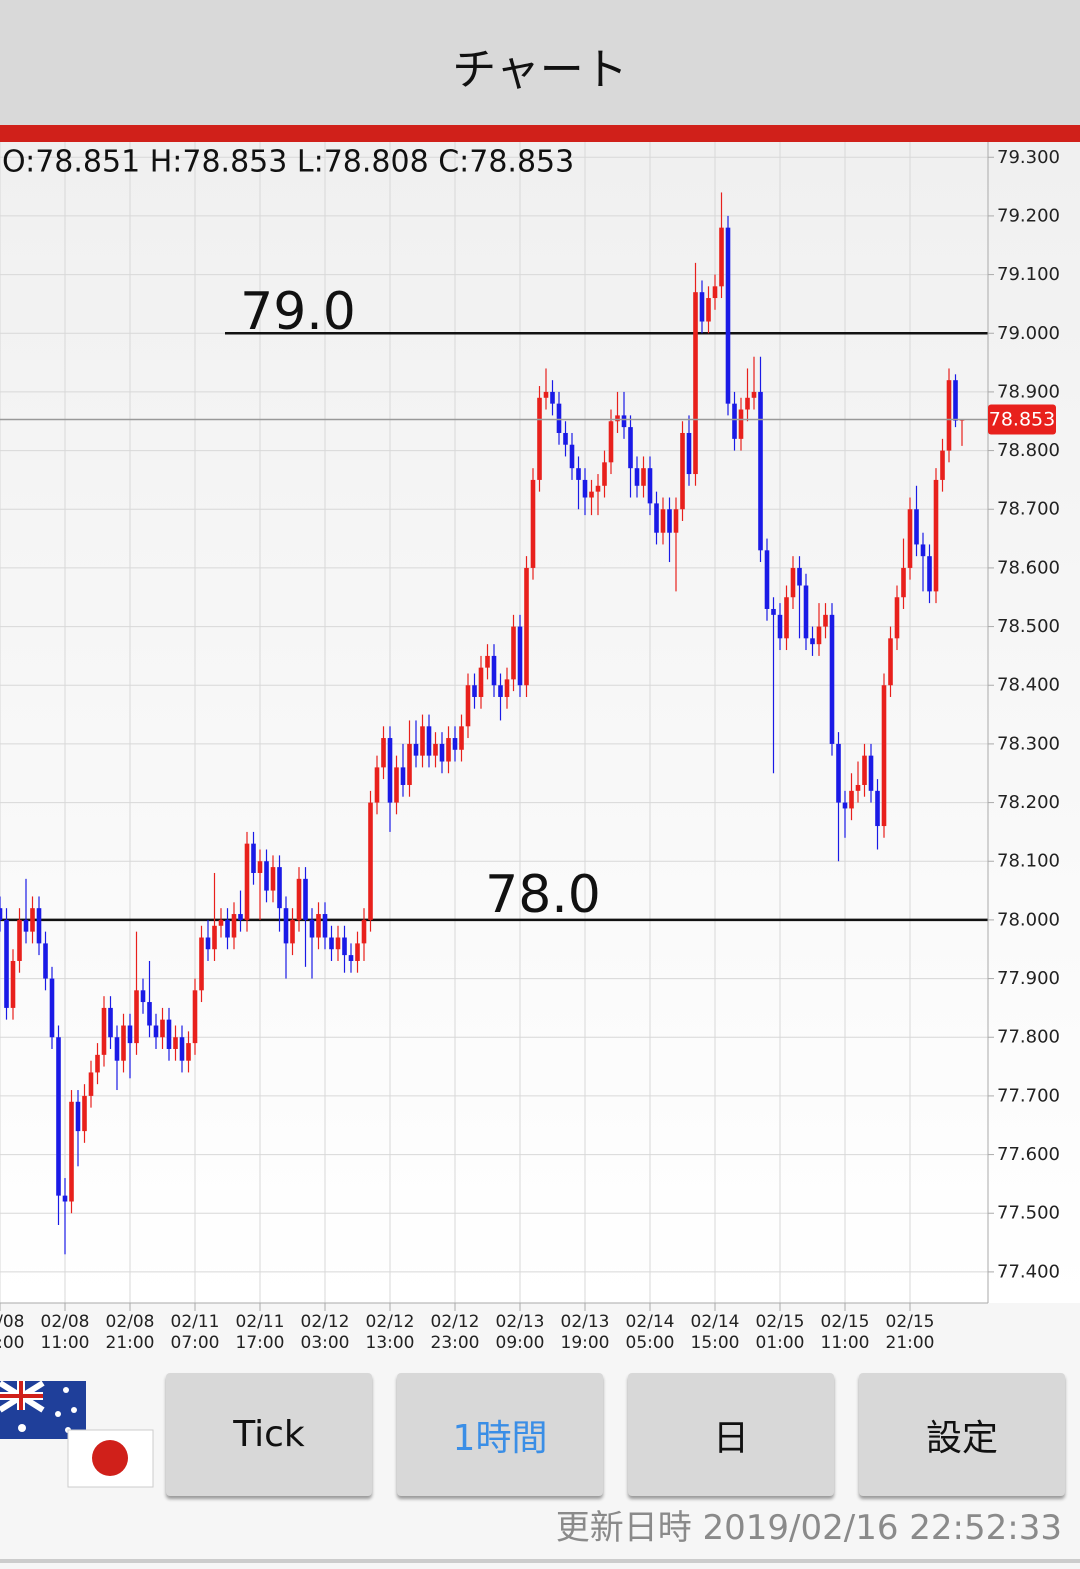 Image resolution: width=1080 pixels, height=1569 pixels. Describe the element at coordinates (269, 1434) in the screenshot. I see `tick-button: Tick` at that location.